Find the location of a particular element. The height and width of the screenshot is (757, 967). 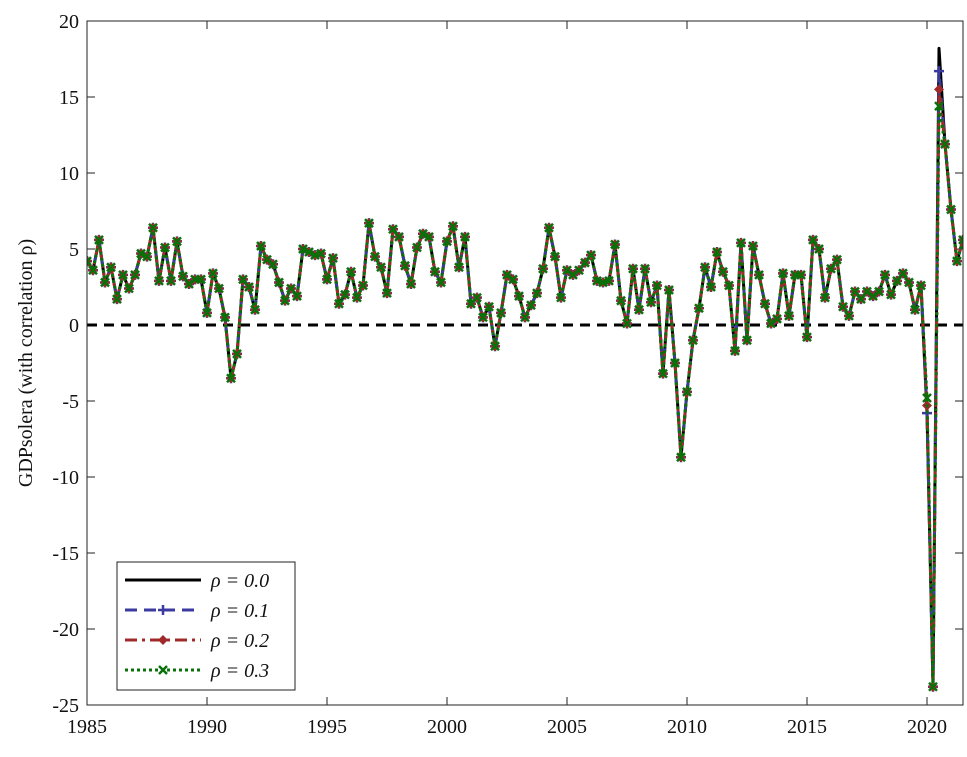

legend-label: ρ = 0.1 is located at coordinates (239, 611).